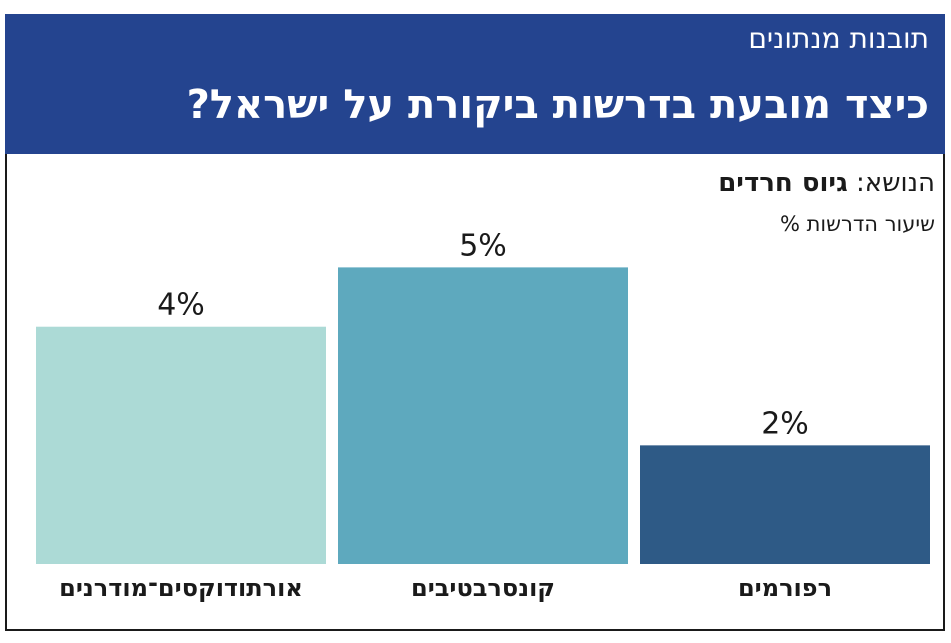 Image resolution: width=951 pixels, height=643 pixels. I want to click on topic-value: גיוס חרדים, so click(783, 183).